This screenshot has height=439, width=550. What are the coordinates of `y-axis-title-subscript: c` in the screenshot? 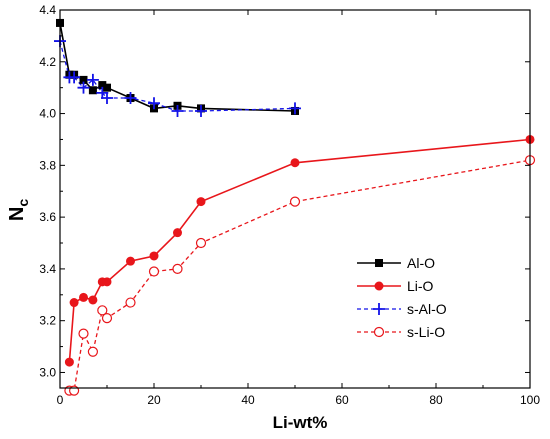 It's located at (23, 203).